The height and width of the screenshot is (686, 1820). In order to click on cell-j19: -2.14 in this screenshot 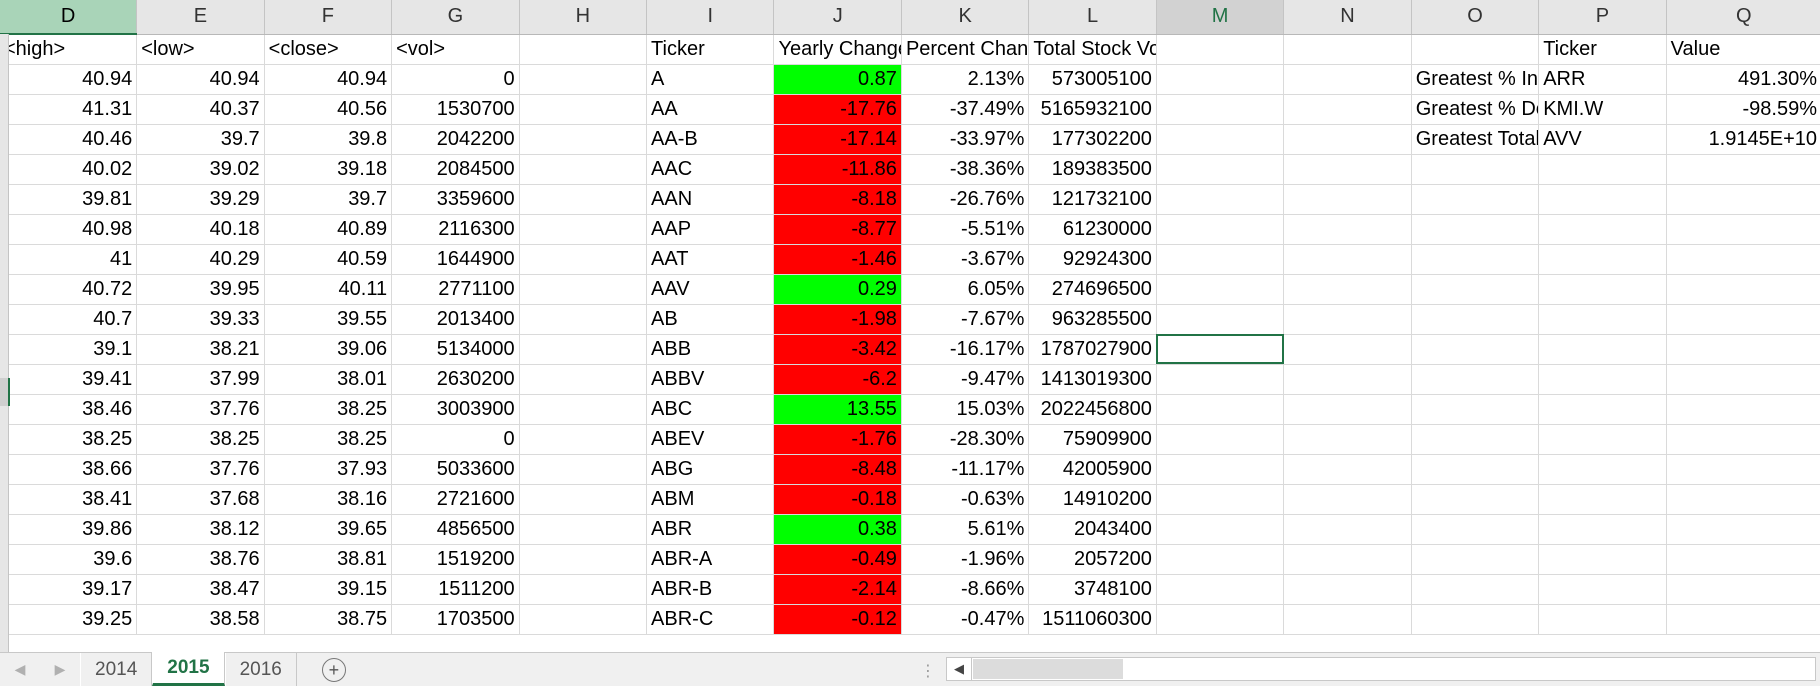, I will do `click(837, 589)`.